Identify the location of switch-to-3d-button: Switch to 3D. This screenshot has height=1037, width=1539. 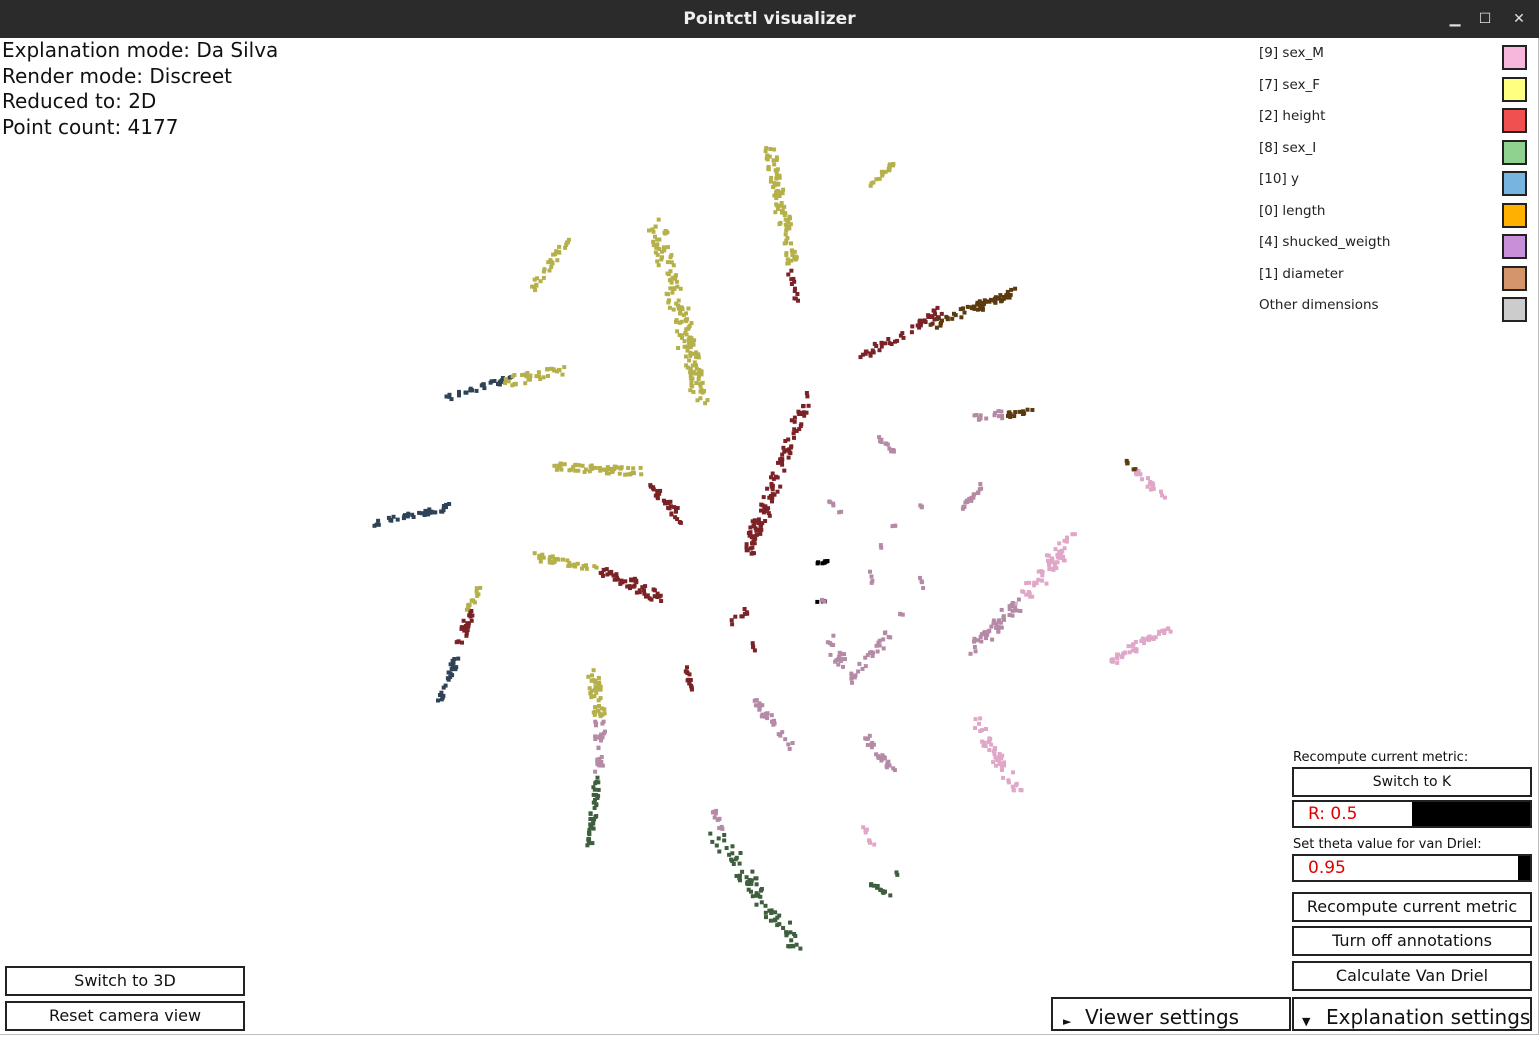
(125, 981).